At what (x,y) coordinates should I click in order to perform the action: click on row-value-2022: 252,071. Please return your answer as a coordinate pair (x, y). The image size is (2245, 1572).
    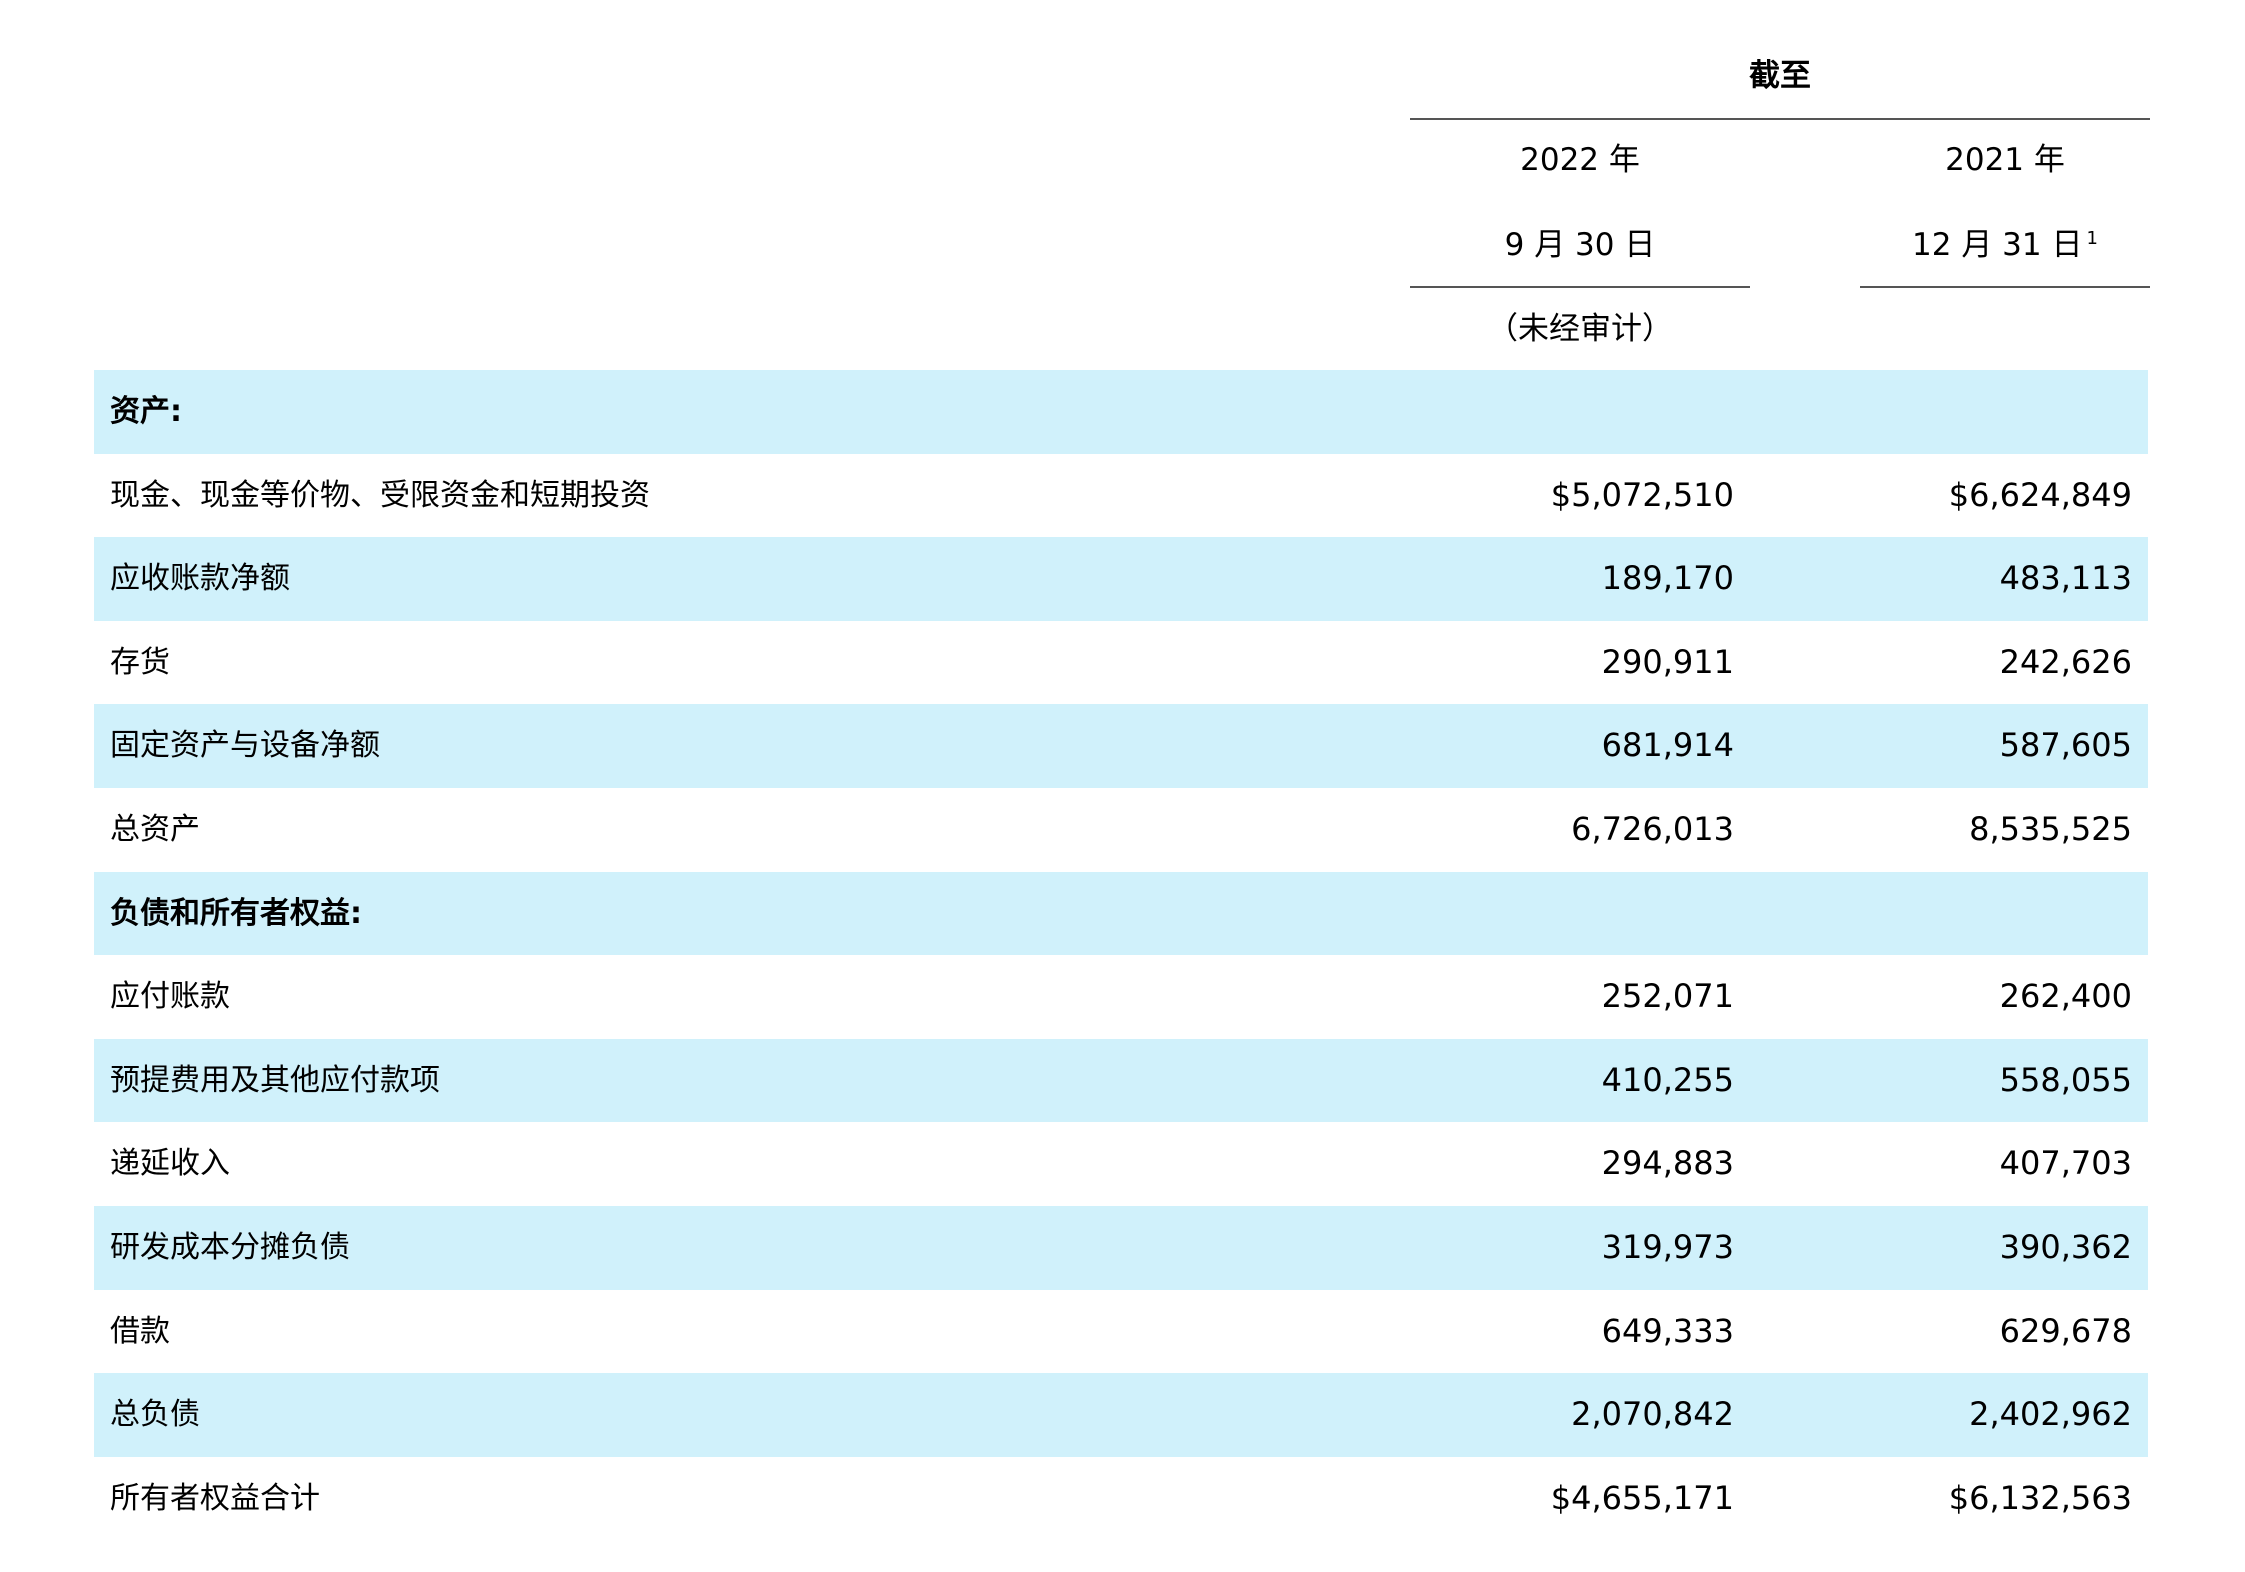
    Looking at the image, I should click on (1667, 996).